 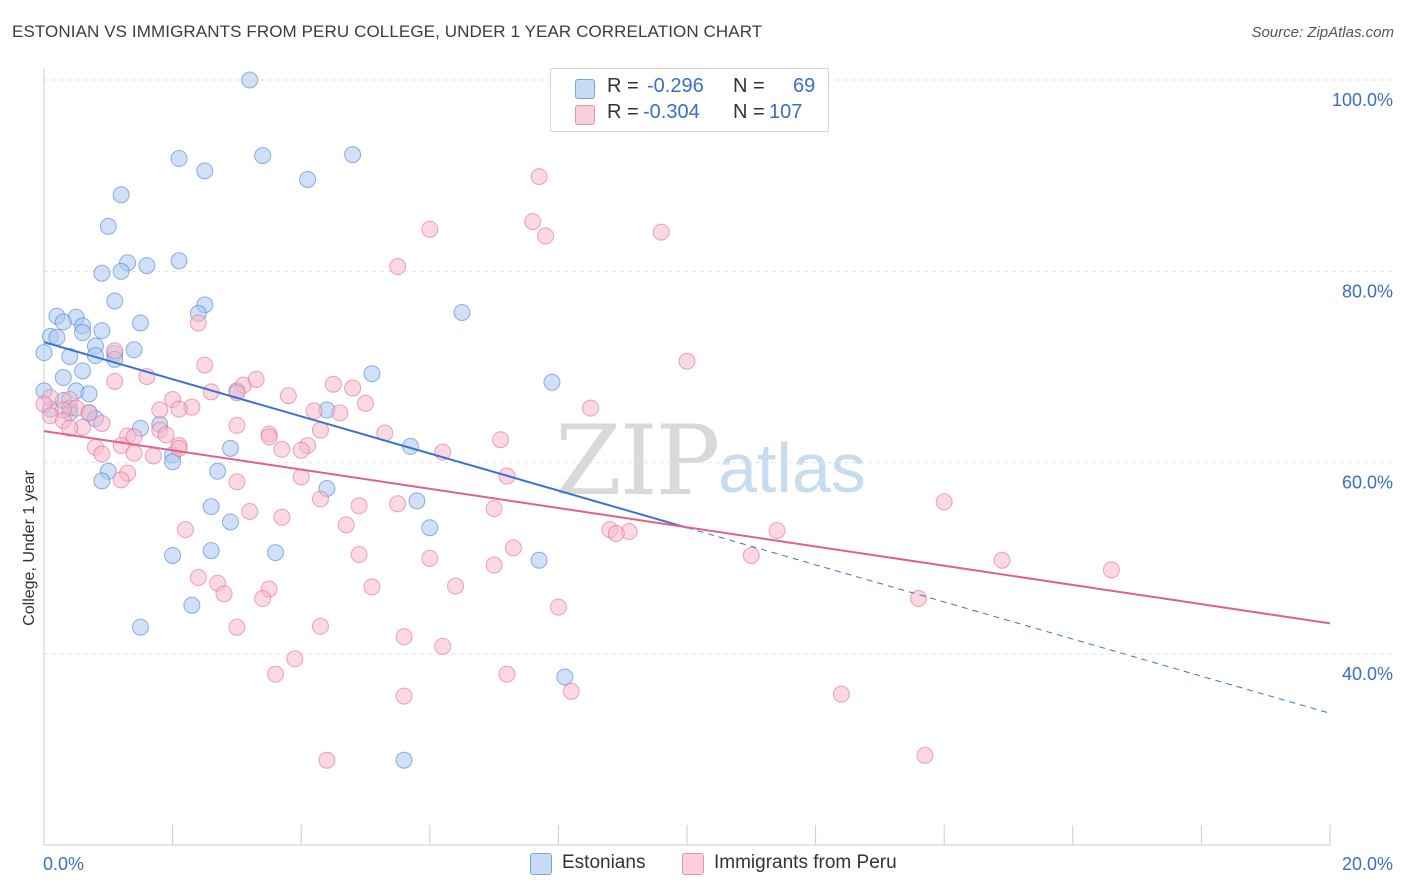 I want to click on x-tick-label: 20.0%, so click(x=1367, y=864).